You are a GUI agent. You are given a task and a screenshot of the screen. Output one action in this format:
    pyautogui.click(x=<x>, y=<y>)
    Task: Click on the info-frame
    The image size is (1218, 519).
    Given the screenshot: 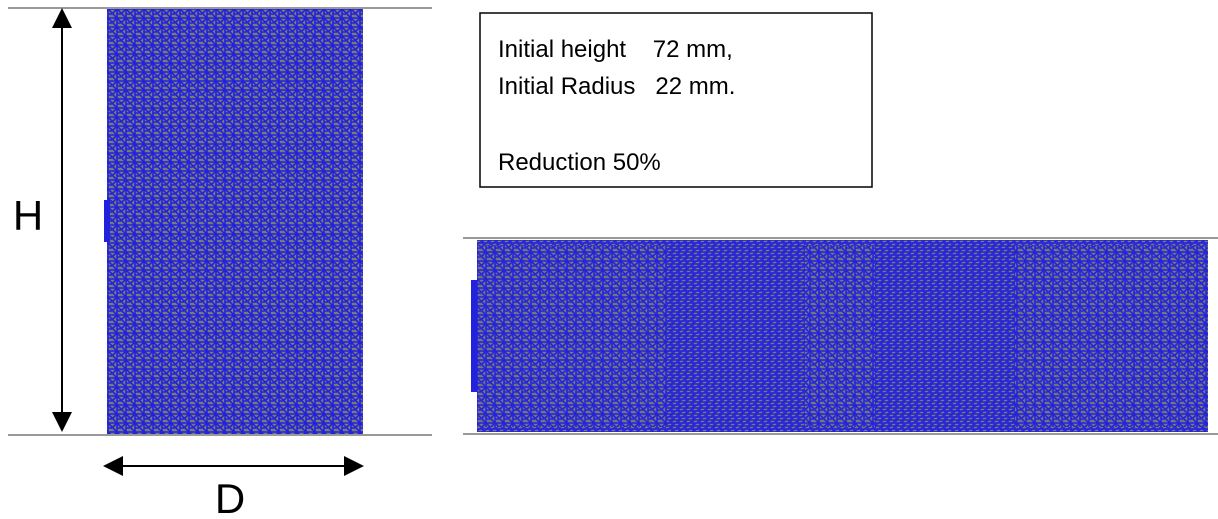 What is the action you would take?
    pyautogui.click(x=676, y=100)
    